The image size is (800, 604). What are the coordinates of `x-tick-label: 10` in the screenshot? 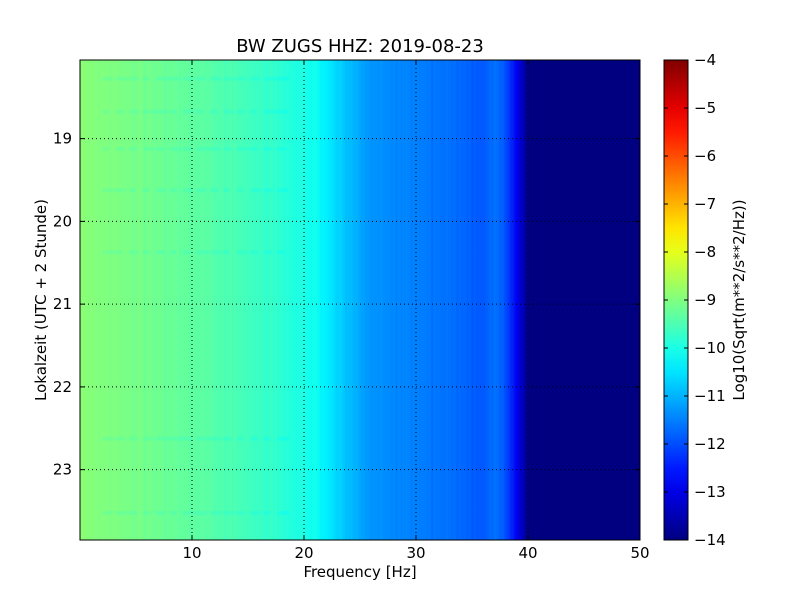 It's located at (191, 553).